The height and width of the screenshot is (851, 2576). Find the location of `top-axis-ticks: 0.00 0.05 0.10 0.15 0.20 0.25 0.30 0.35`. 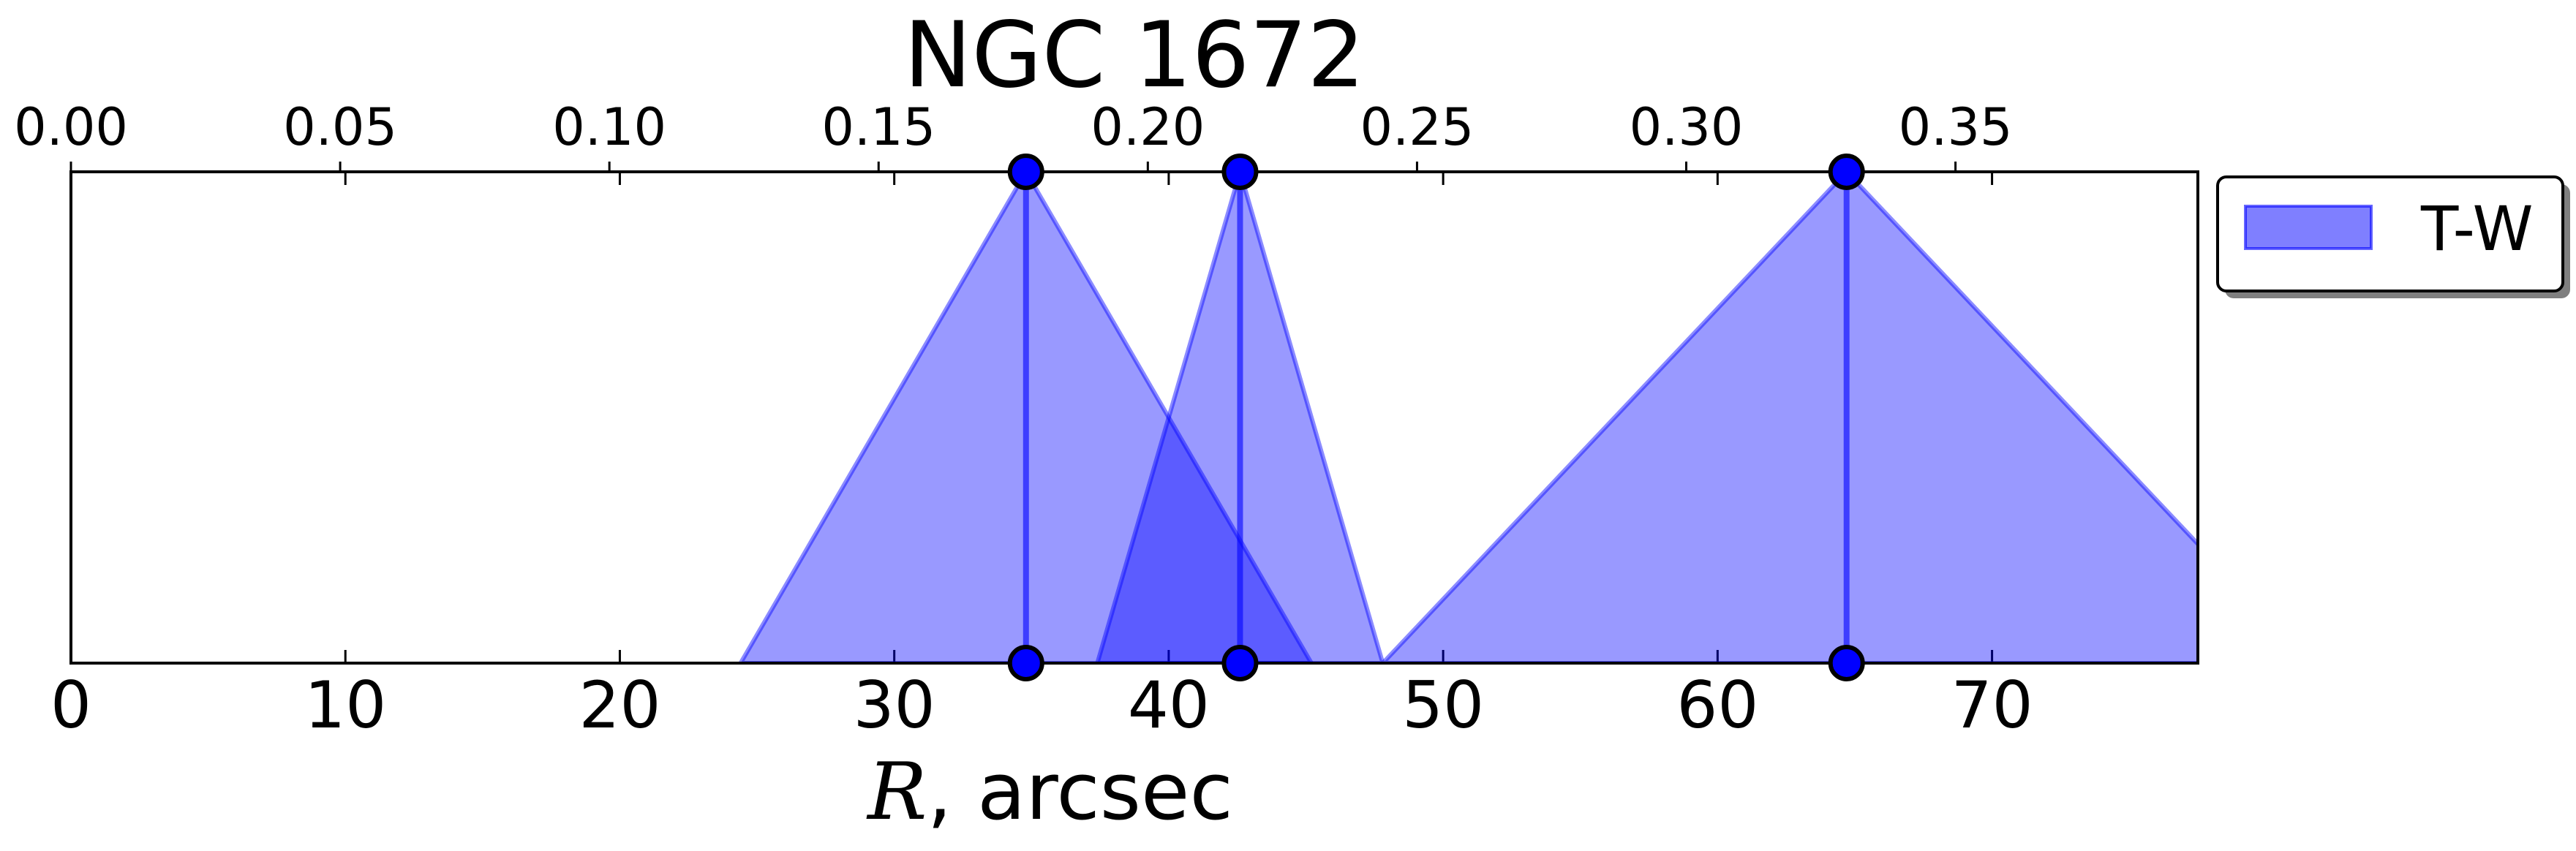

top-axis-ticks: 0.00 0.05 0.10 0.15 0.20 0.25 0.30 0.35 is located at coordinates (1013, 134).